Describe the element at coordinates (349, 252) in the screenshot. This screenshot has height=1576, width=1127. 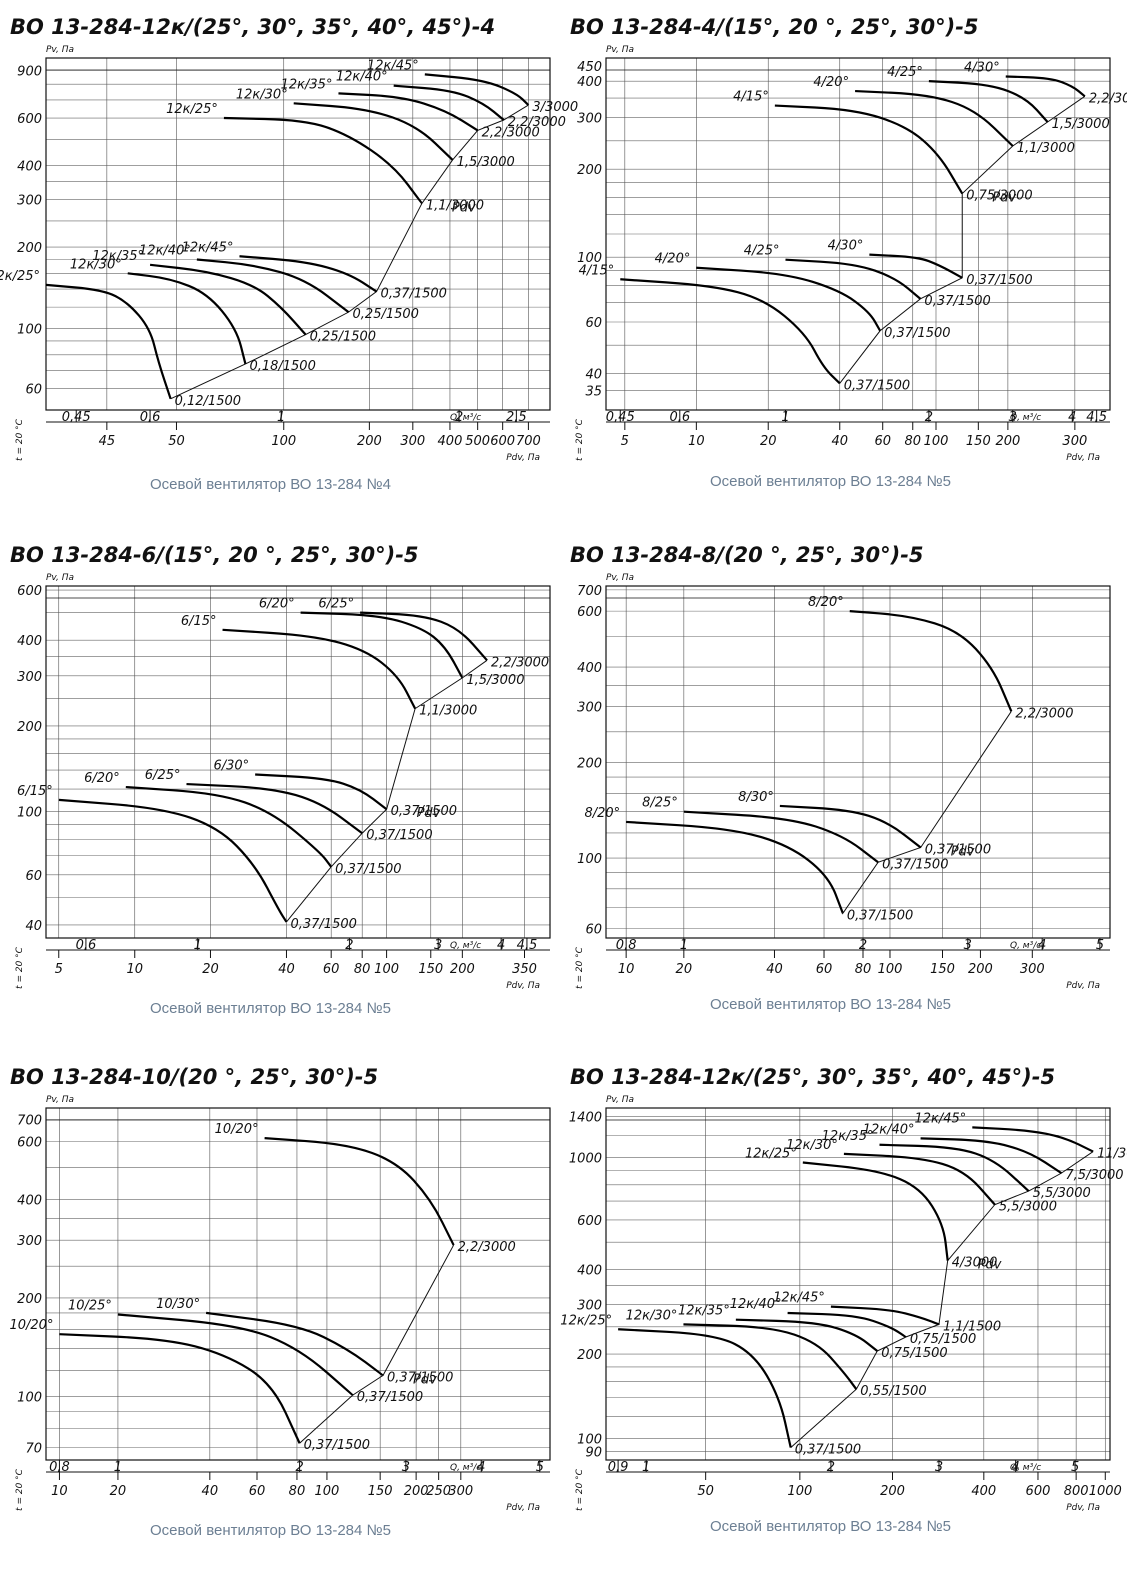
I see `pdv-diagonal-line` at that location.